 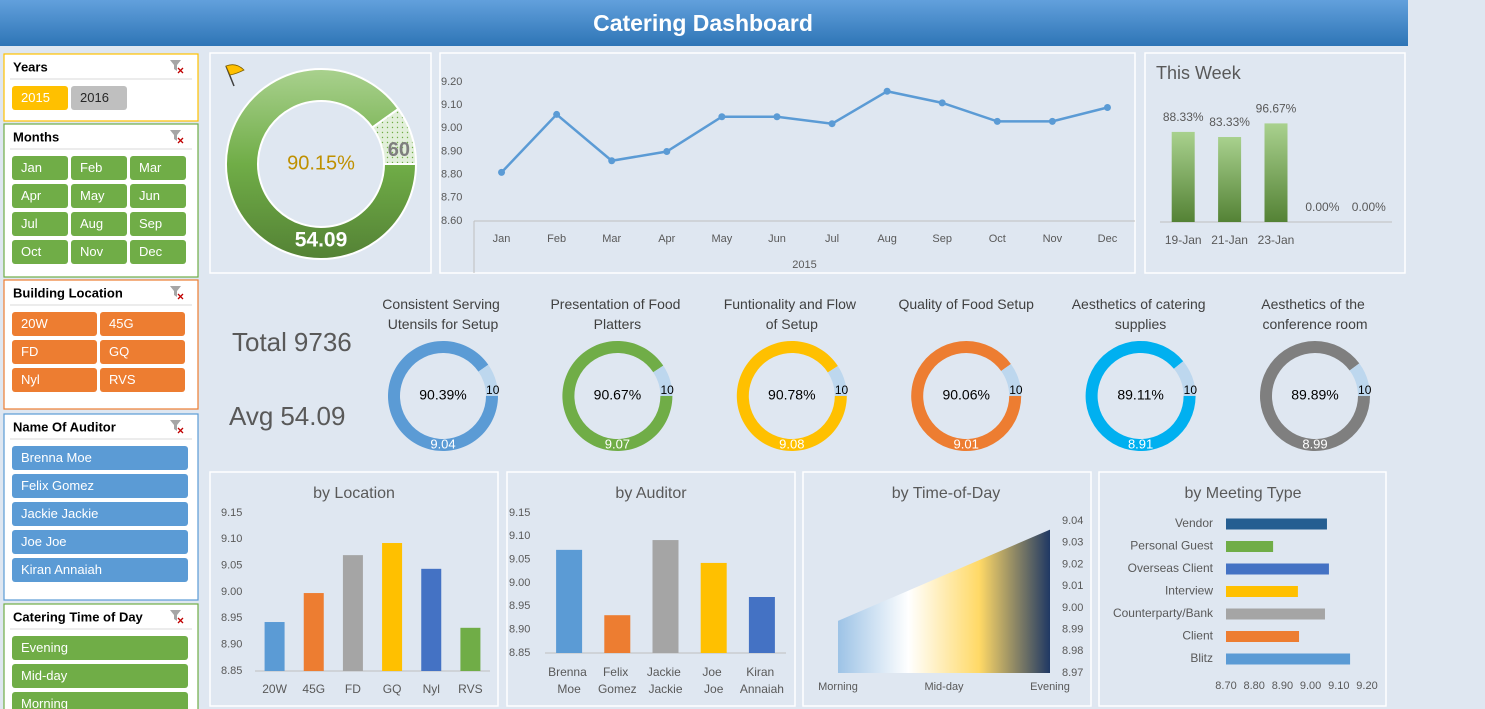 What do you see at coordinates (287, 416) in the screenshot?
I see `kpi-average: Avg 54.09` at bounding box center [287, 416].